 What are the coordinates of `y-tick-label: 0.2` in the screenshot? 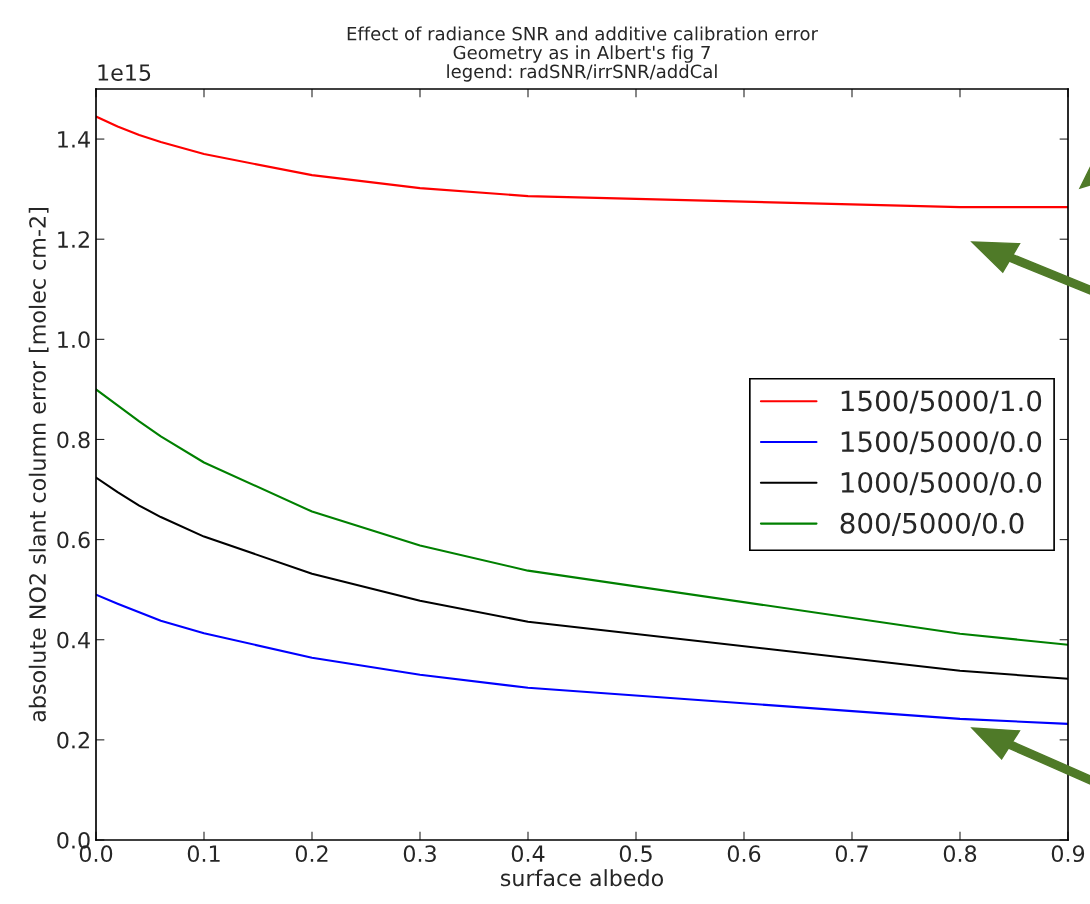 It's located at (73, 740).